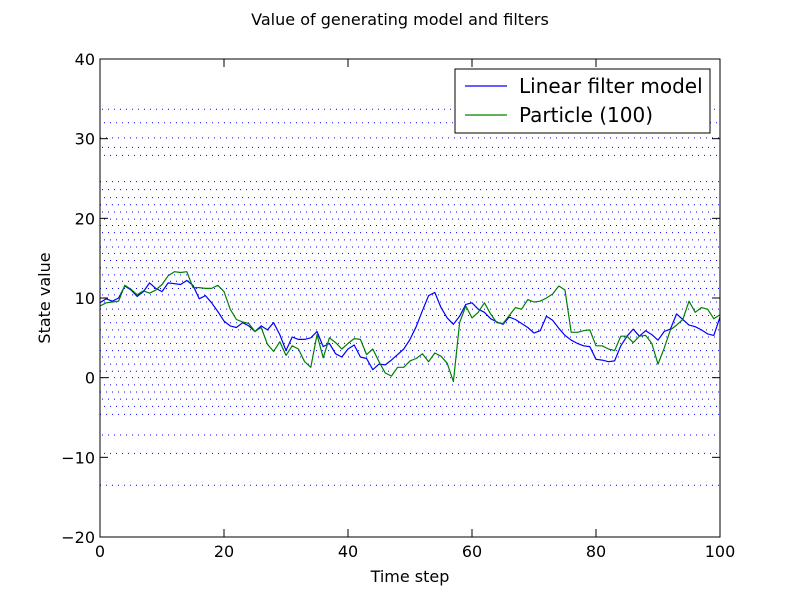  What do you see at coordinates (348, 551) in the screenshot?
I see `x-tick-label: 40` at bounding box center [348, 551].